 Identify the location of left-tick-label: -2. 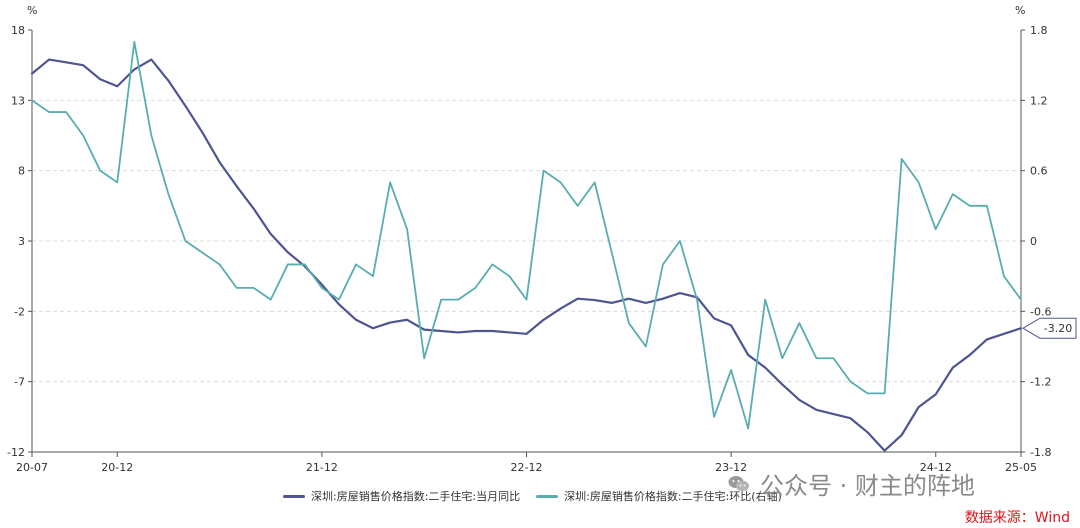
(19, 311).